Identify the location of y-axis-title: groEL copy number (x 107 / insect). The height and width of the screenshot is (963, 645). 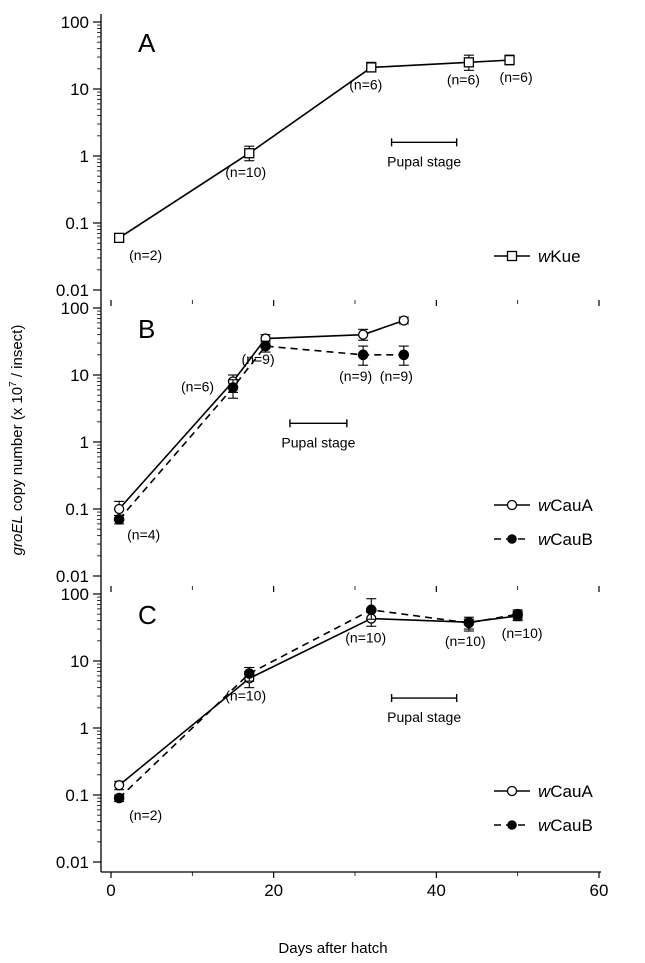
(17, 440).